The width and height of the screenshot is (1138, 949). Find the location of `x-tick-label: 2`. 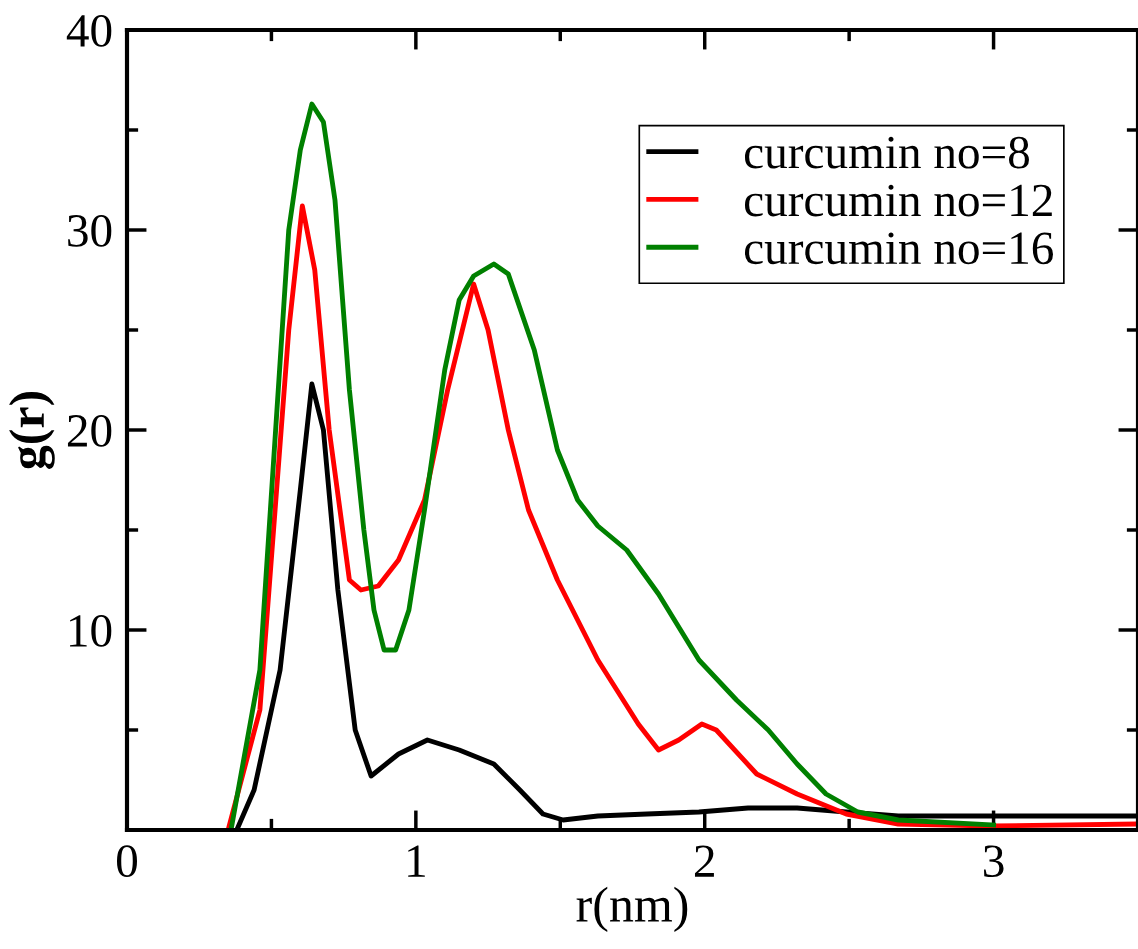

x-tick-label: 2 is located at coordinates (704, 861).